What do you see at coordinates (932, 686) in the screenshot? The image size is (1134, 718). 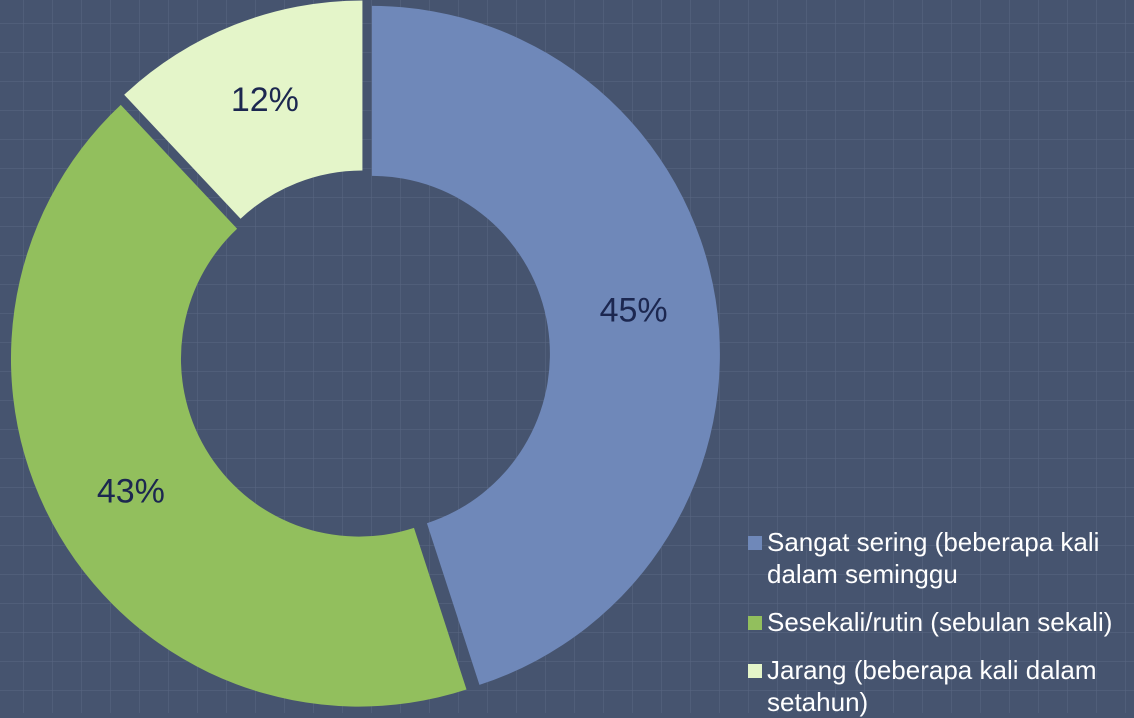 I see `legend-label: Jarang (beberapa kali dalam setahun)` at bounding box center [932, 686].